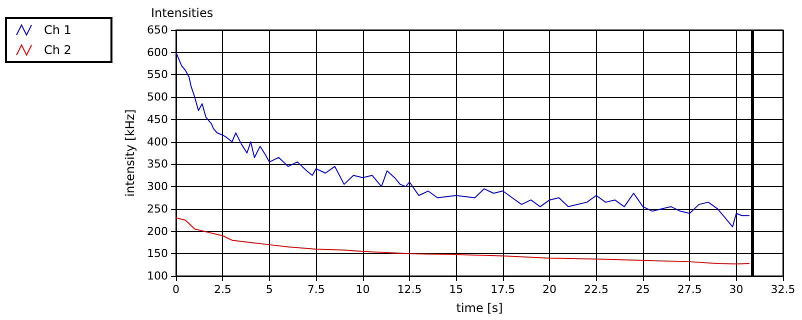 This screenshot has width=802, height=320. What do you see at coordinates (736, 289) in the screenshot?
I see `x-tick-label: 30` at bounding box center [736, 289].